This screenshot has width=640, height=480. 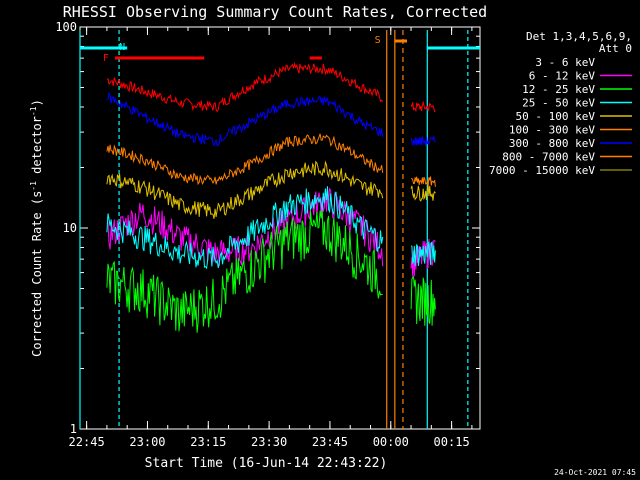 What do you see at coordinates (122, 47) in the screenshot?
I see `flag-label: N` at bounding box center [122, 47].